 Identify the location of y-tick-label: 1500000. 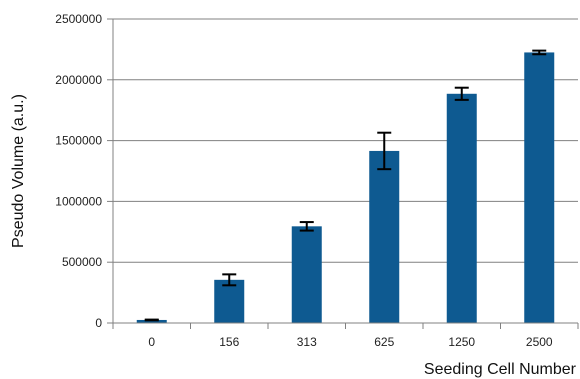
(78, 141).